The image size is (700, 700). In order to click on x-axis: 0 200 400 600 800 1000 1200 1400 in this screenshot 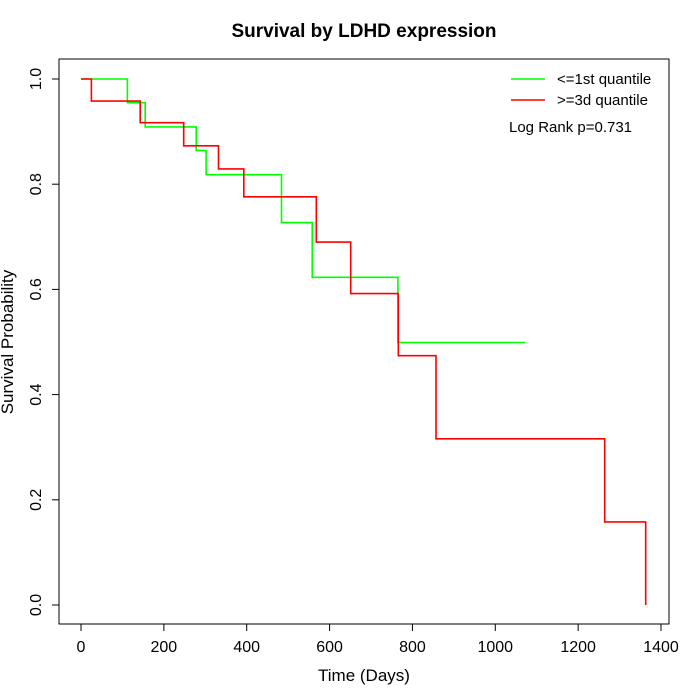, I will do `click(378, 639)`.